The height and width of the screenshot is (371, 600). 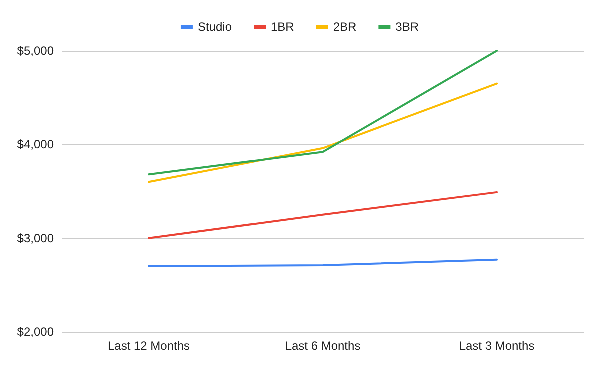 What do you see at coordinates (35, 51) in the screenshot?
I see `y-tick-label: $5,000` at bounding box center [35, 51].